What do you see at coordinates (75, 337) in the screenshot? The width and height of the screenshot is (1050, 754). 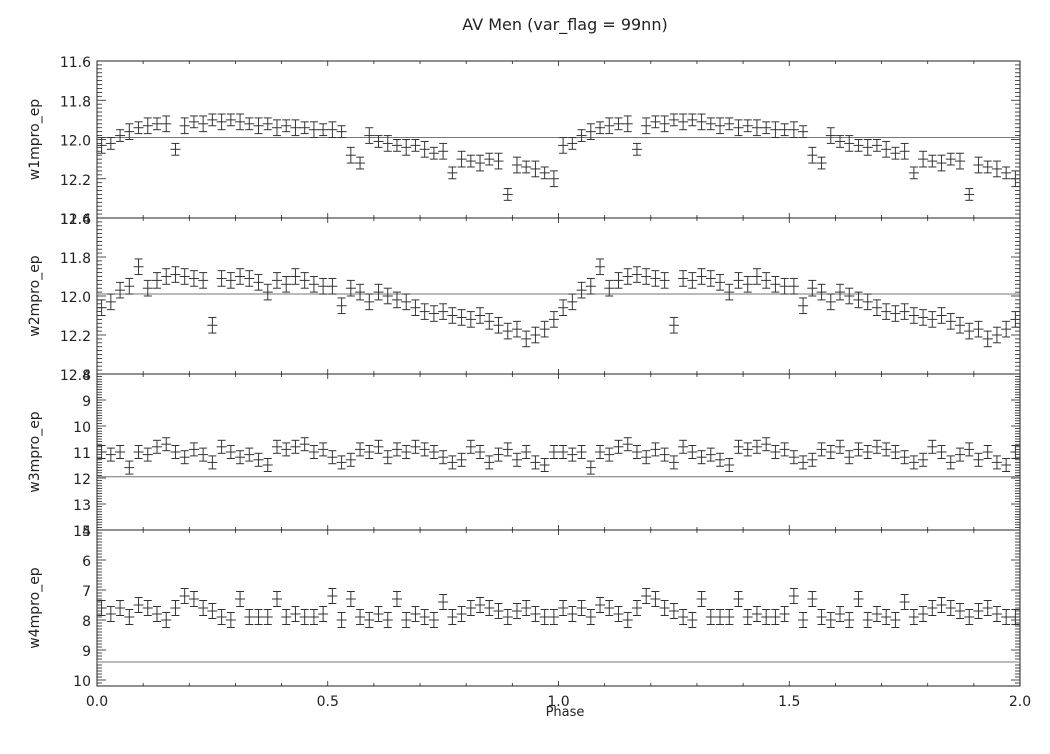 I see `y-tick-label: 12.2` at bounding box center [75, 337].